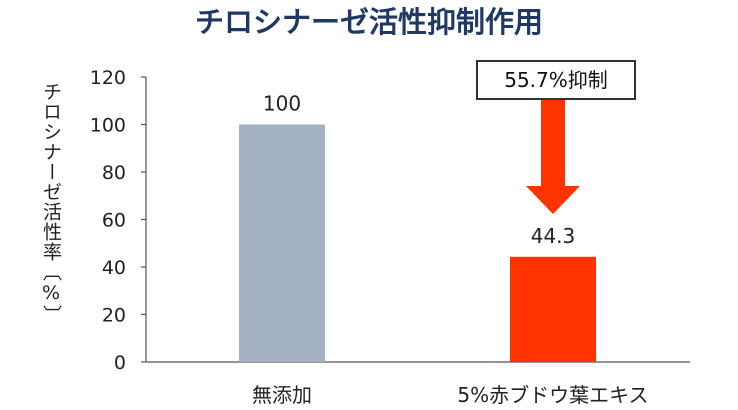  Describe the element at coordinates (553, 236) in the screenshot. I see `data-label-2: 44.3` at that location.